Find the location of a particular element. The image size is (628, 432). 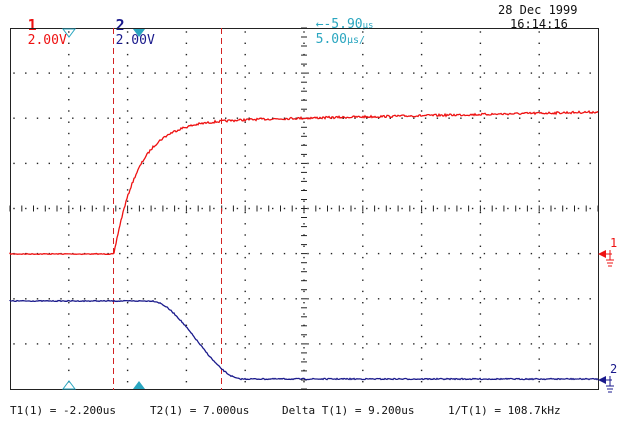

marker-bottom-right-icon is located at coordinates (139, 385).